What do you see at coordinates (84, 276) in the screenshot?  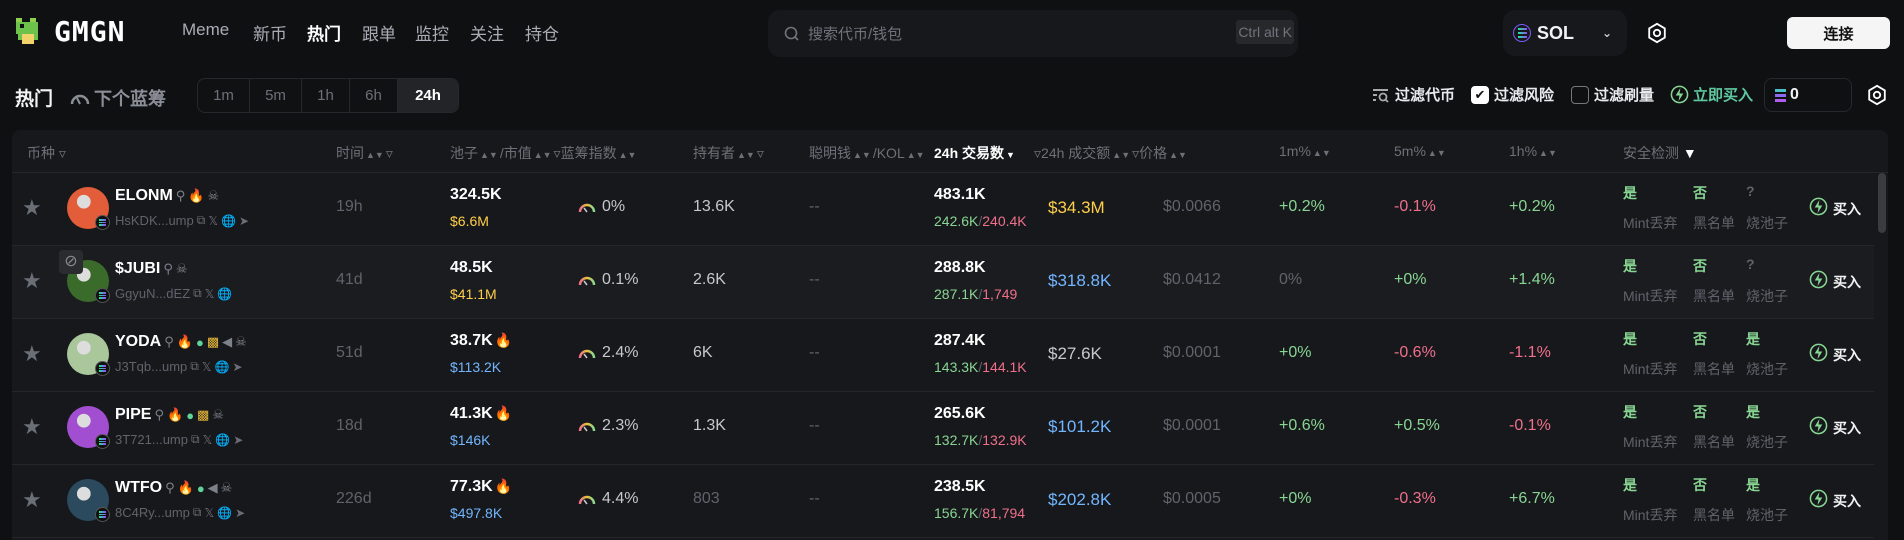 I see `token-avatar: ⊘` at bounding box center [84, 276].